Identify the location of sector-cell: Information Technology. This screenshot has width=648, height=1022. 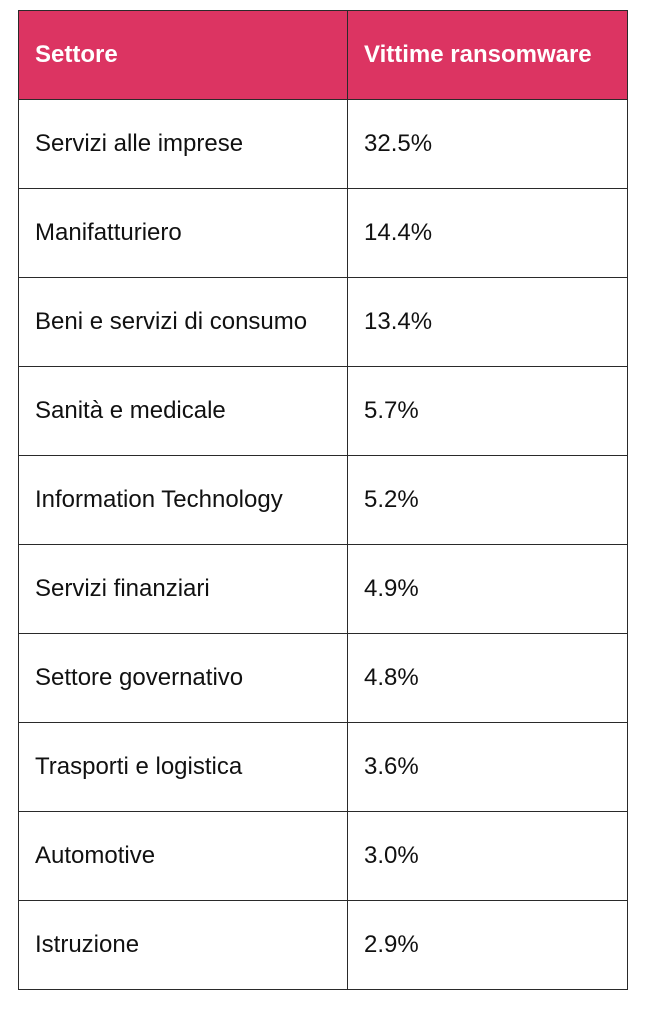
(183, 500).